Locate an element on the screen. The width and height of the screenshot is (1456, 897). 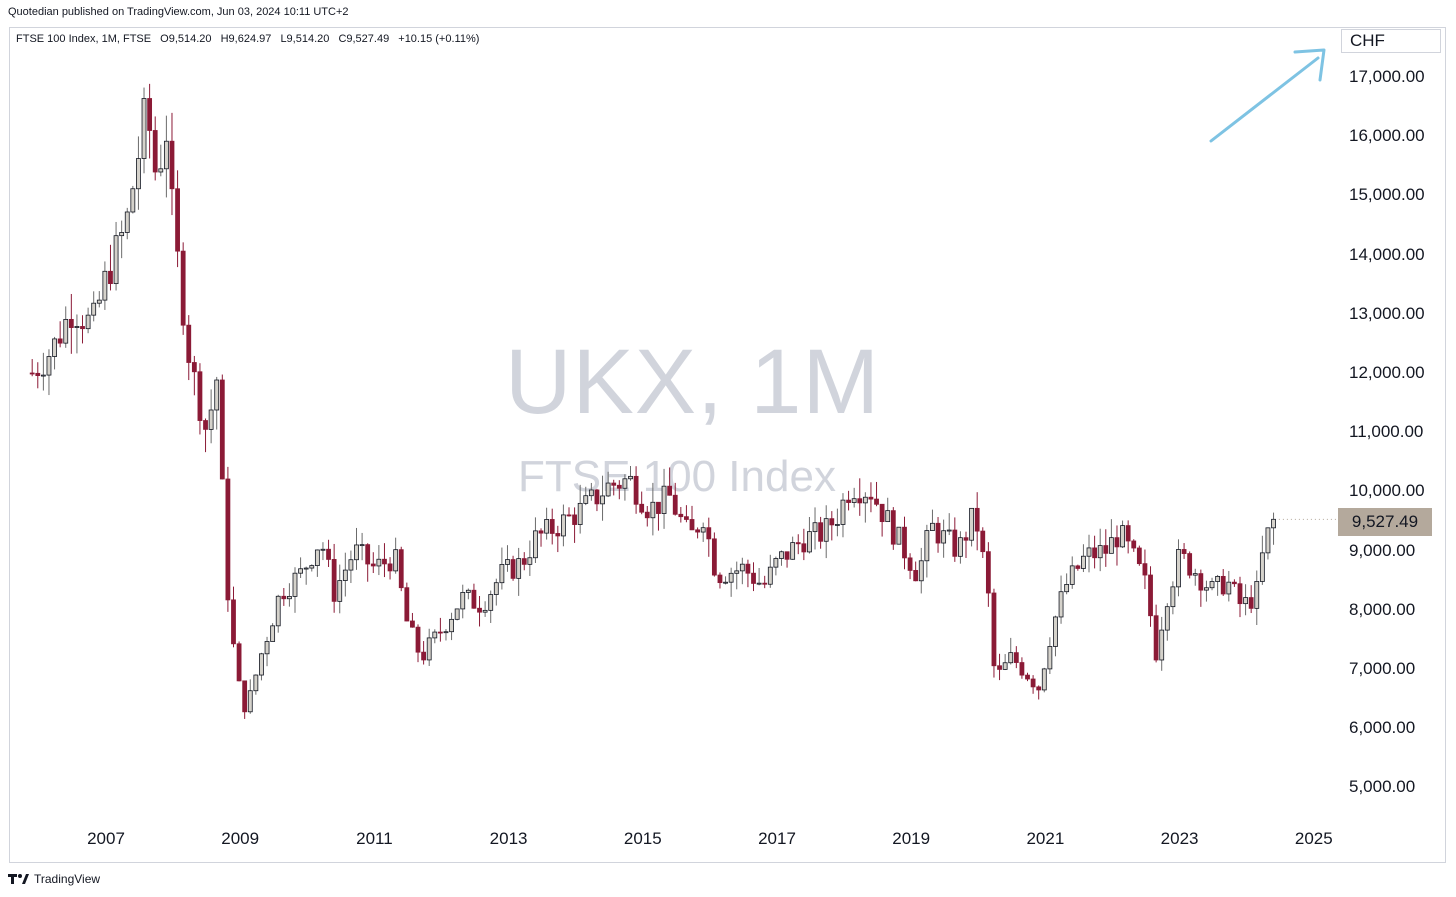
x-tick-label: 2025 is located at coordinates (1313, 838).